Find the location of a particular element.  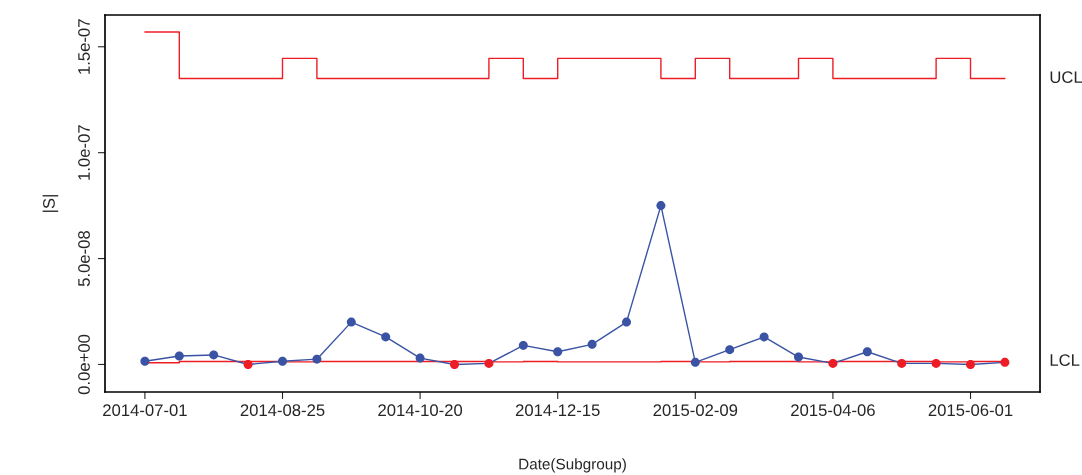

y-axis-title: |S| is located at coordinates (50, 203).